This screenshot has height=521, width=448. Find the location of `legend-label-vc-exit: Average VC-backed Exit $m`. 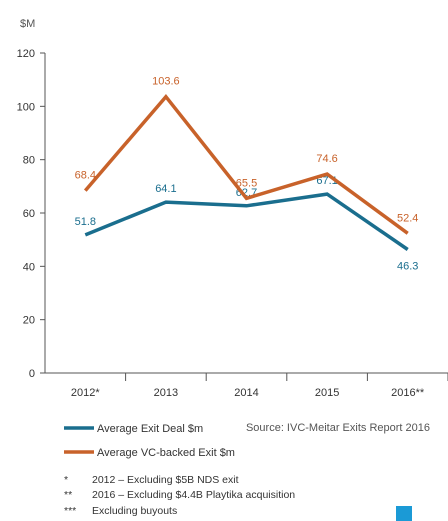

legend-label-vc-exit: Average VC-backed Exit $m is located at coordinates (166, 453).